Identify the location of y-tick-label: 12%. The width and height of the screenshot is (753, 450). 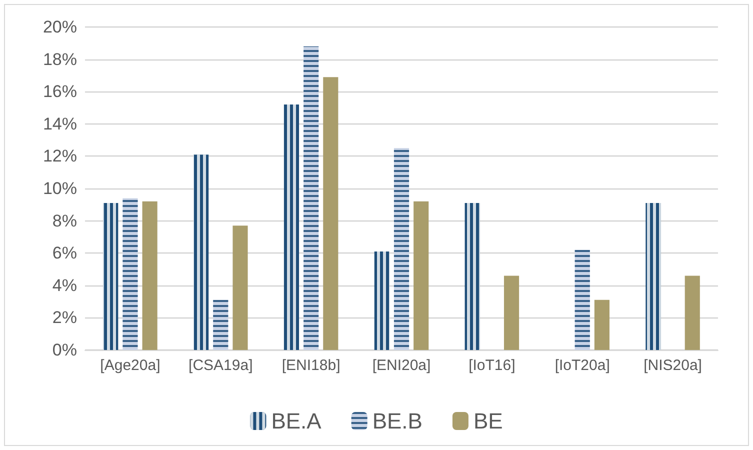
(59, 156).